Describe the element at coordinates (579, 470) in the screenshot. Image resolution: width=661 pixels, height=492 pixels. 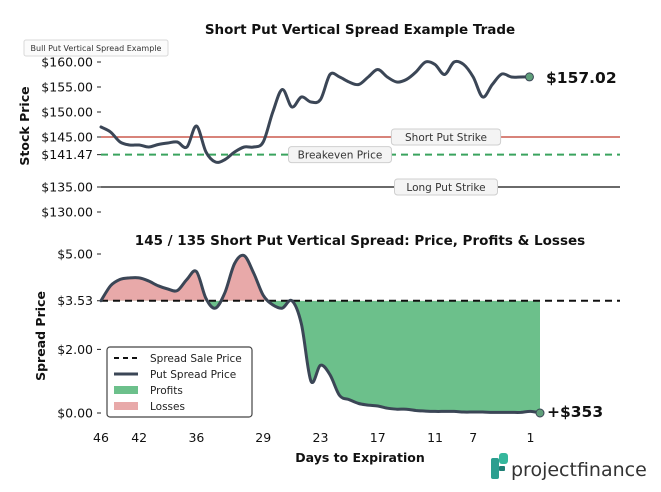
I see `brand-name: projectfinance` at that location.